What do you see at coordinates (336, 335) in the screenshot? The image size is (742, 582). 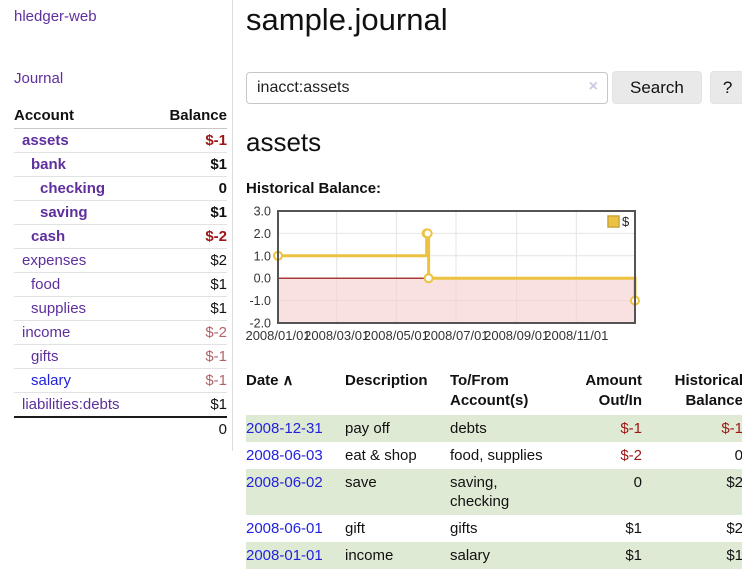 I see `svg-text: 2008/03/01` at bounding box center [336, 335].